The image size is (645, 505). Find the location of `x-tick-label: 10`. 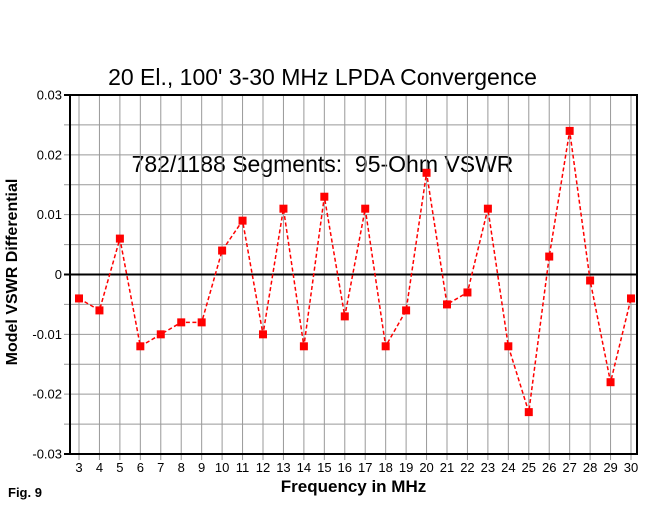

x-tick-label: 10 is located at coordinates (222, 467).